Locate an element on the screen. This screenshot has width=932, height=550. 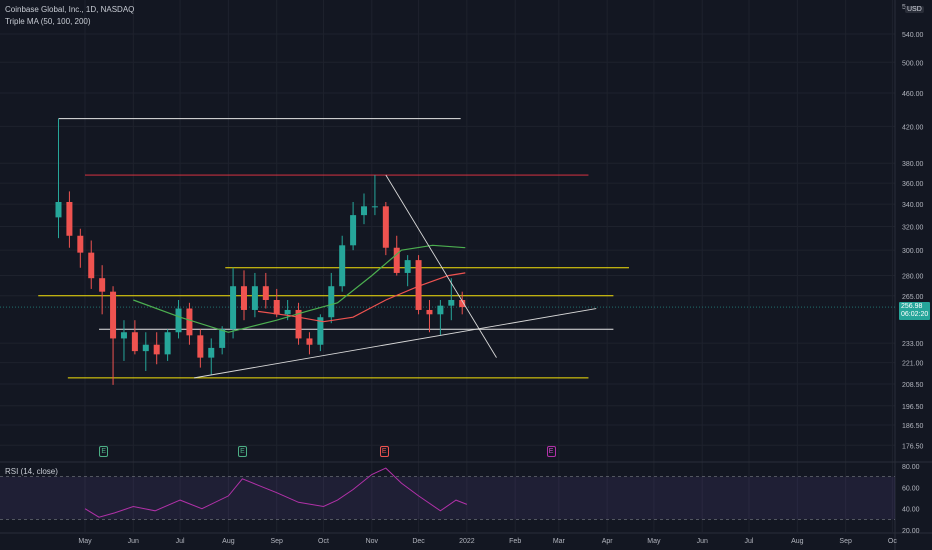
rsi-line is located at coordinates (276, 492).